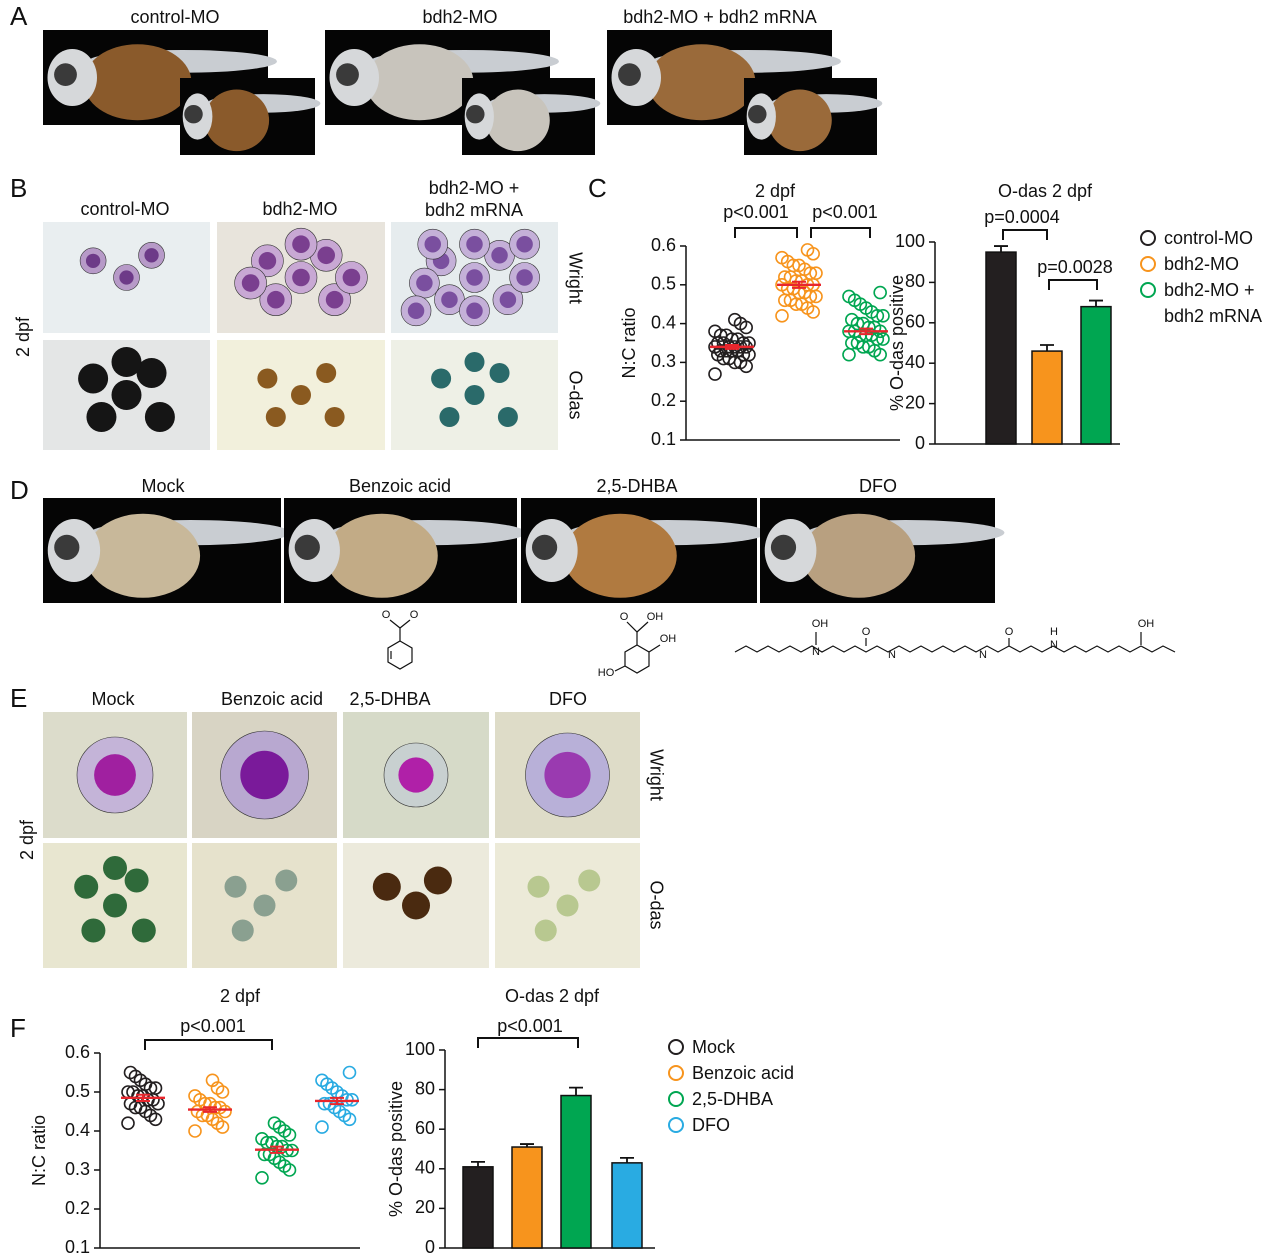 The image size is (1280, 1258). Describe the element at coordinates (39, 1150) in the screenshot. I see `y-axis-label: N:C ratio` at that location.